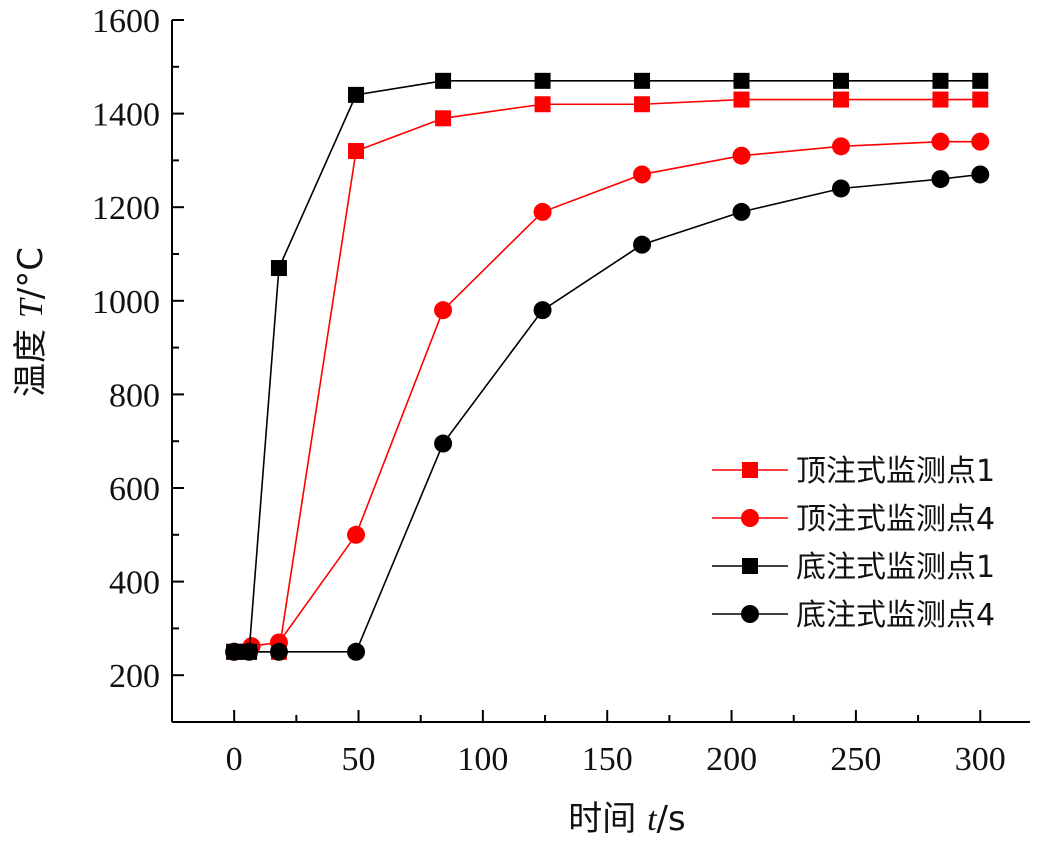  I want to click on legend-entry: 底注式监测点4, so click(853, 615).